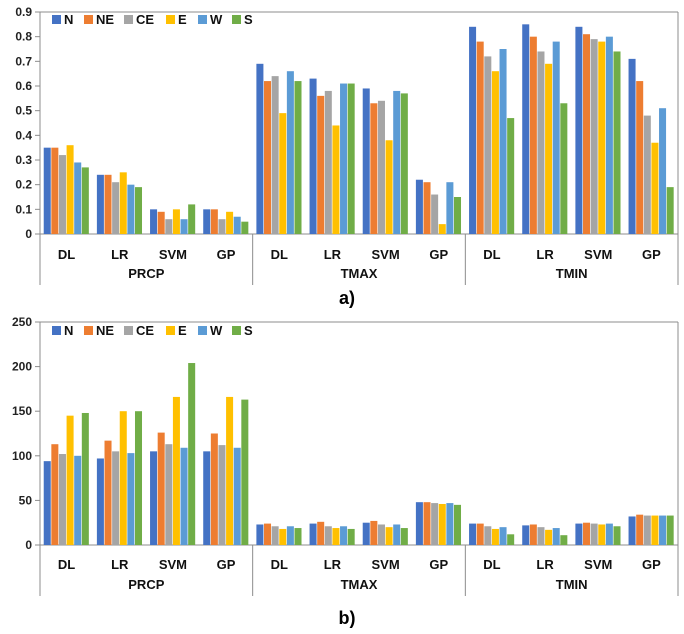 The image size is (684, 634). What do you see at coordinates (579, 534) in the screenshot?
I see `chart2-bar-tmin-svm-n` at bounding box center [579, 534].